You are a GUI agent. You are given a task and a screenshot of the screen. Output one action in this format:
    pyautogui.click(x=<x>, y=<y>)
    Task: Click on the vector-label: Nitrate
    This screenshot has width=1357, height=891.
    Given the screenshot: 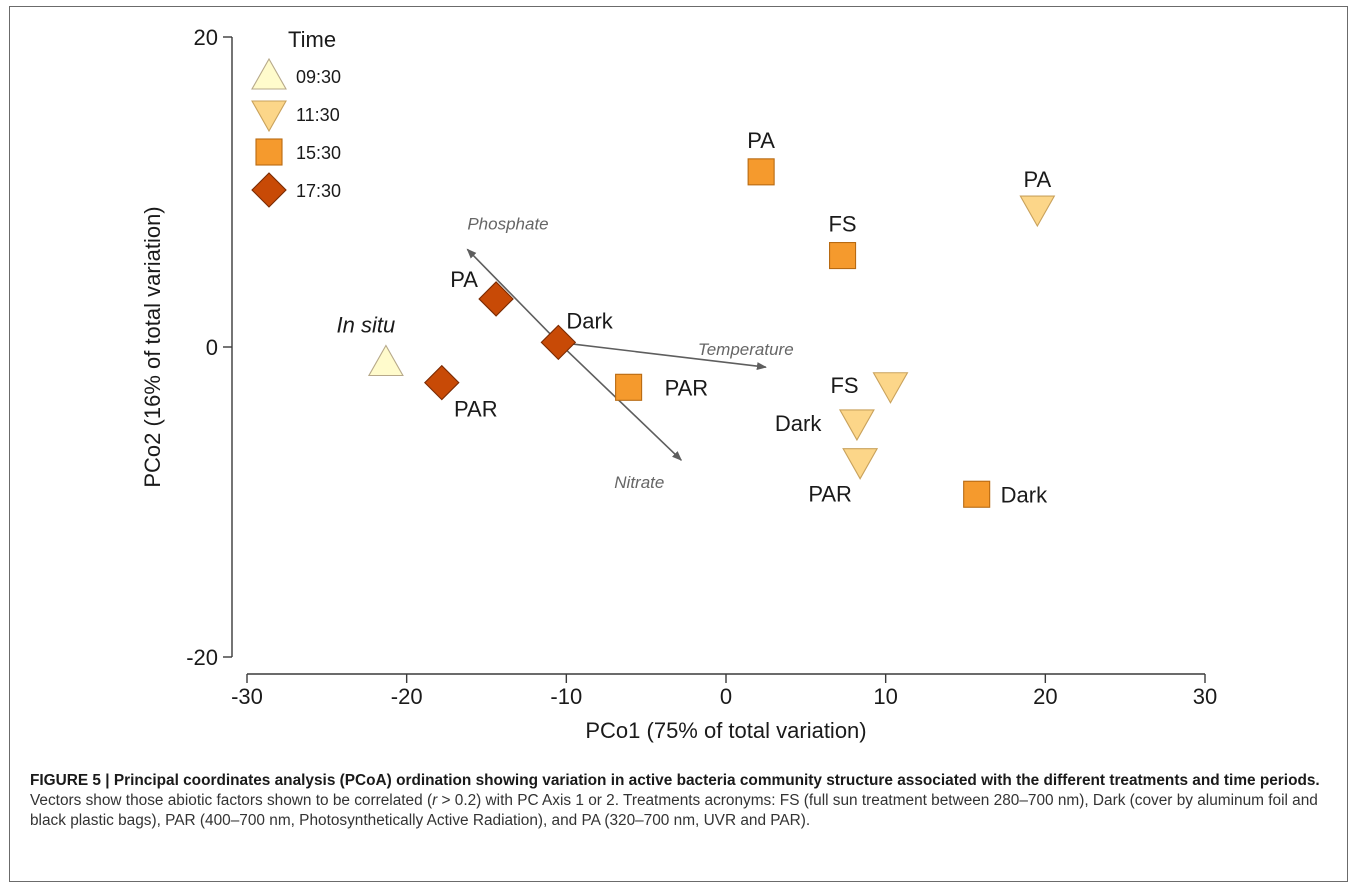 What is the action you would take?
    pyautogui.click(x=639, y=482)
    